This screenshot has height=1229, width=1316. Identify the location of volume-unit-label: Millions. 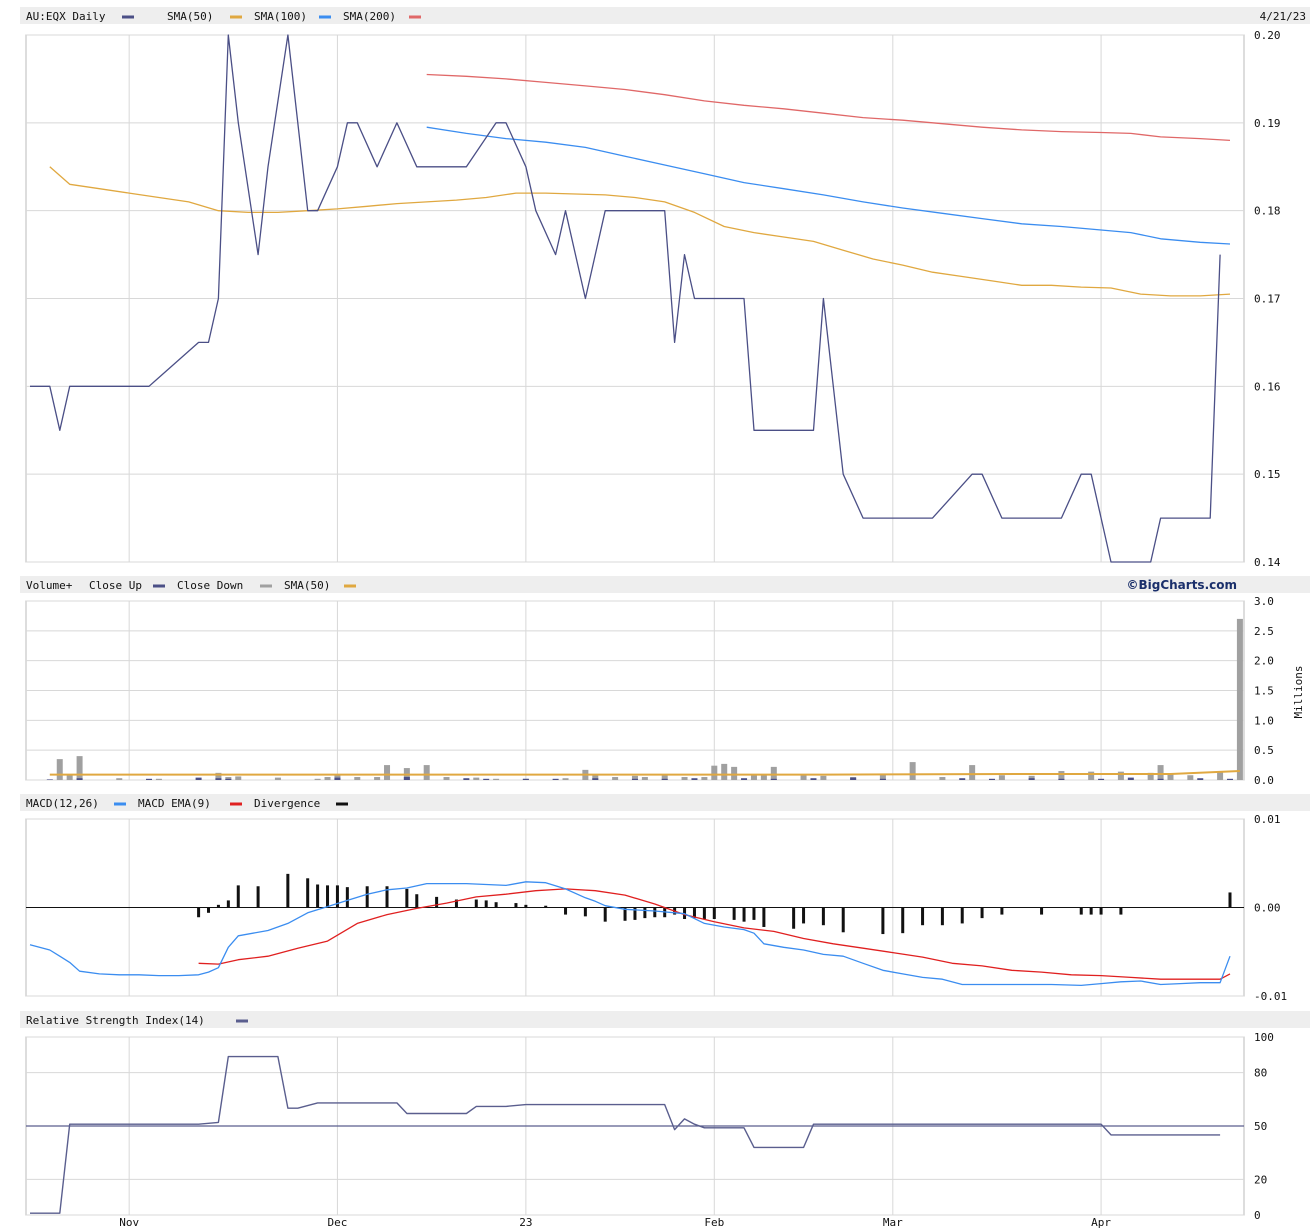
(1298, 692).